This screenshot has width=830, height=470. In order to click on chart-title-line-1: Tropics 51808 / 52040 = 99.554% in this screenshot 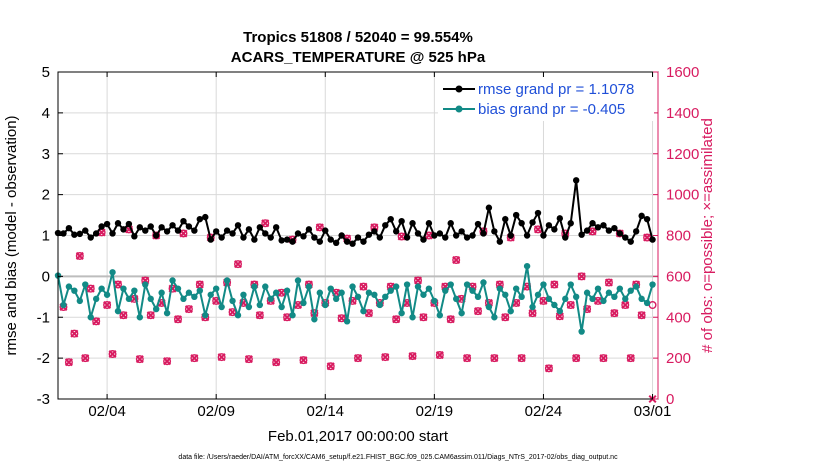, I will do `click(358, 37)`.